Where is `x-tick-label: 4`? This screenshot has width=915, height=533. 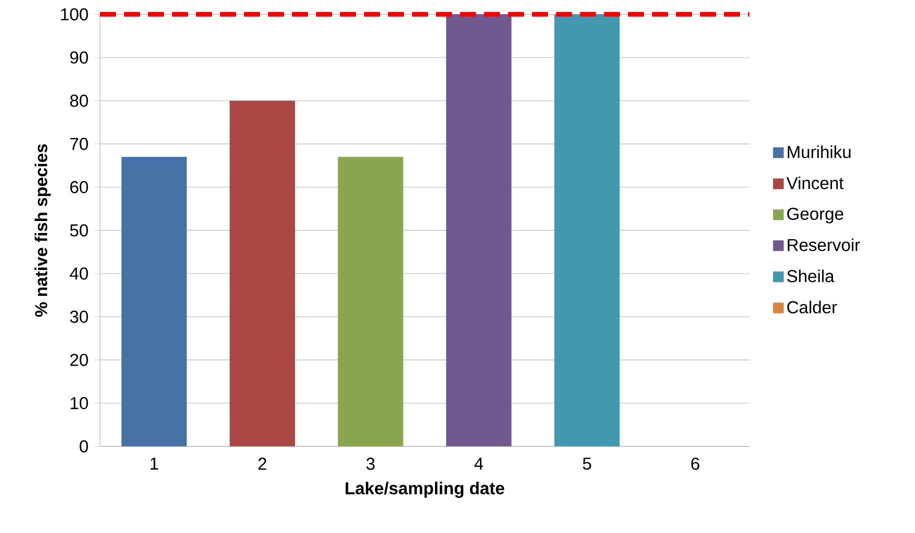 x-tick-label: 4 is located at coordinates (479, 464).